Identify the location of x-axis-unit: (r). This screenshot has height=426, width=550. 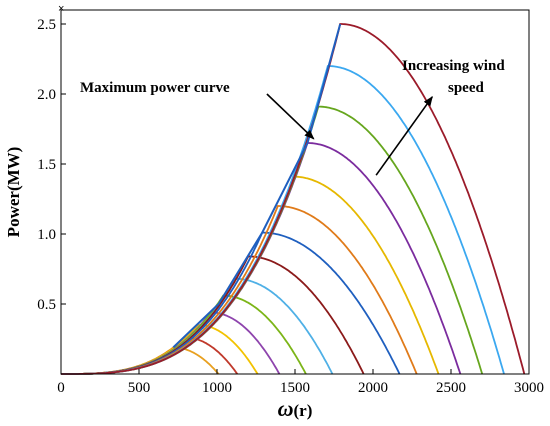
(303, 410).